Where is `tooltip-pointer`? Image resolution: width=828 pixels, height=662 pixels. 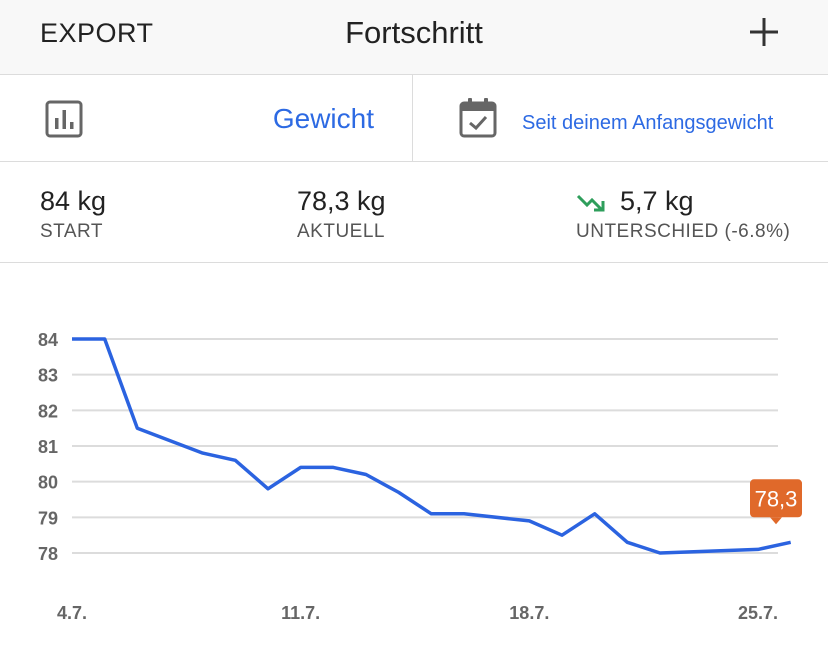 tooltip-pointer is located at coordinates (776, 521).